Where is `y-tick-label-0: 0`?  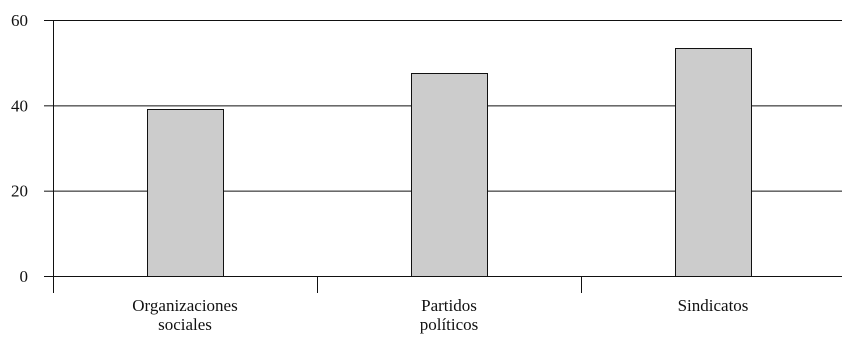 y-tick-label-0: 0 is located at coordinates (24, 276).